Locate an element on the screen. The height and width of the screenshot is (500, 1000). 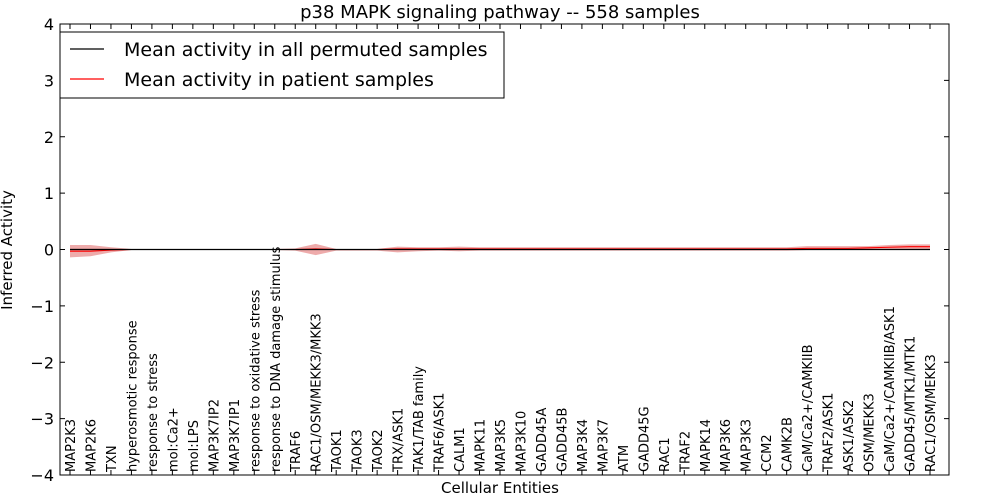
x-tick-label: CaM/Ca2+/CAMKIIB is located at coordinates (808, 408).